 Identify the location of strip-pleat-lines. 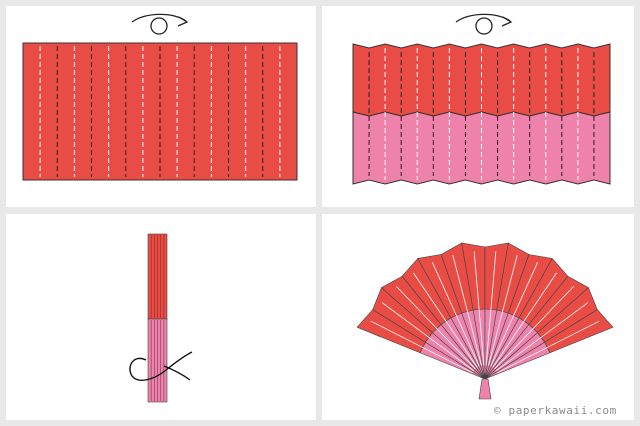
(157, 318).